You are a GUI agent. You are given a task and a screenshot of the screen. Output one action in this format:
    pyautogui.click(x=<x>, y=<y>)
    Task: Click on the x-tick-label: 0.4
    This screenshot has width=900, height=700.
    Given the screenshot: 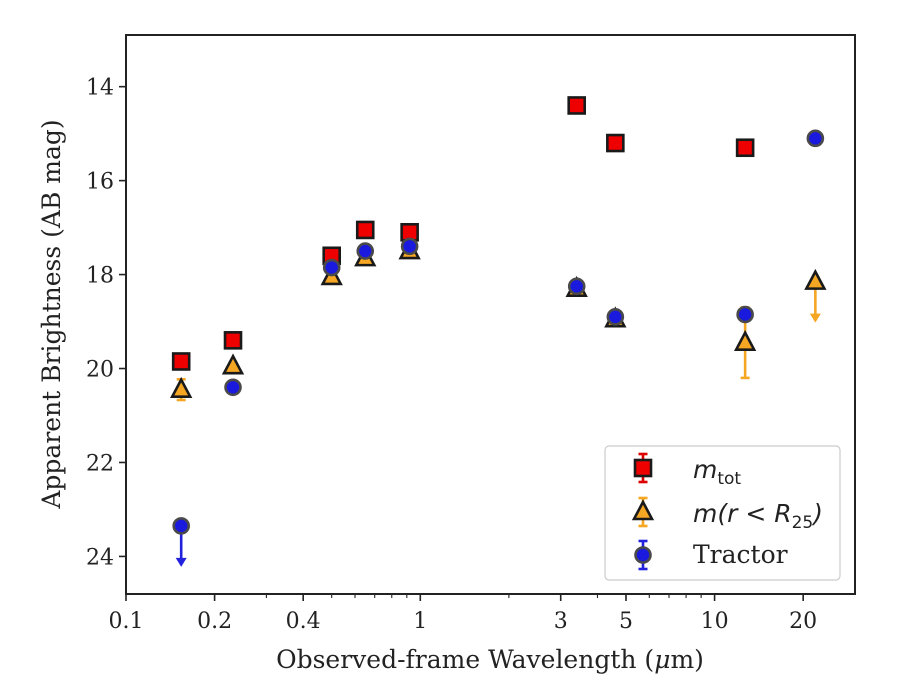 What is the action you would take?
    pyautogui.click(x=303, y=621)
    